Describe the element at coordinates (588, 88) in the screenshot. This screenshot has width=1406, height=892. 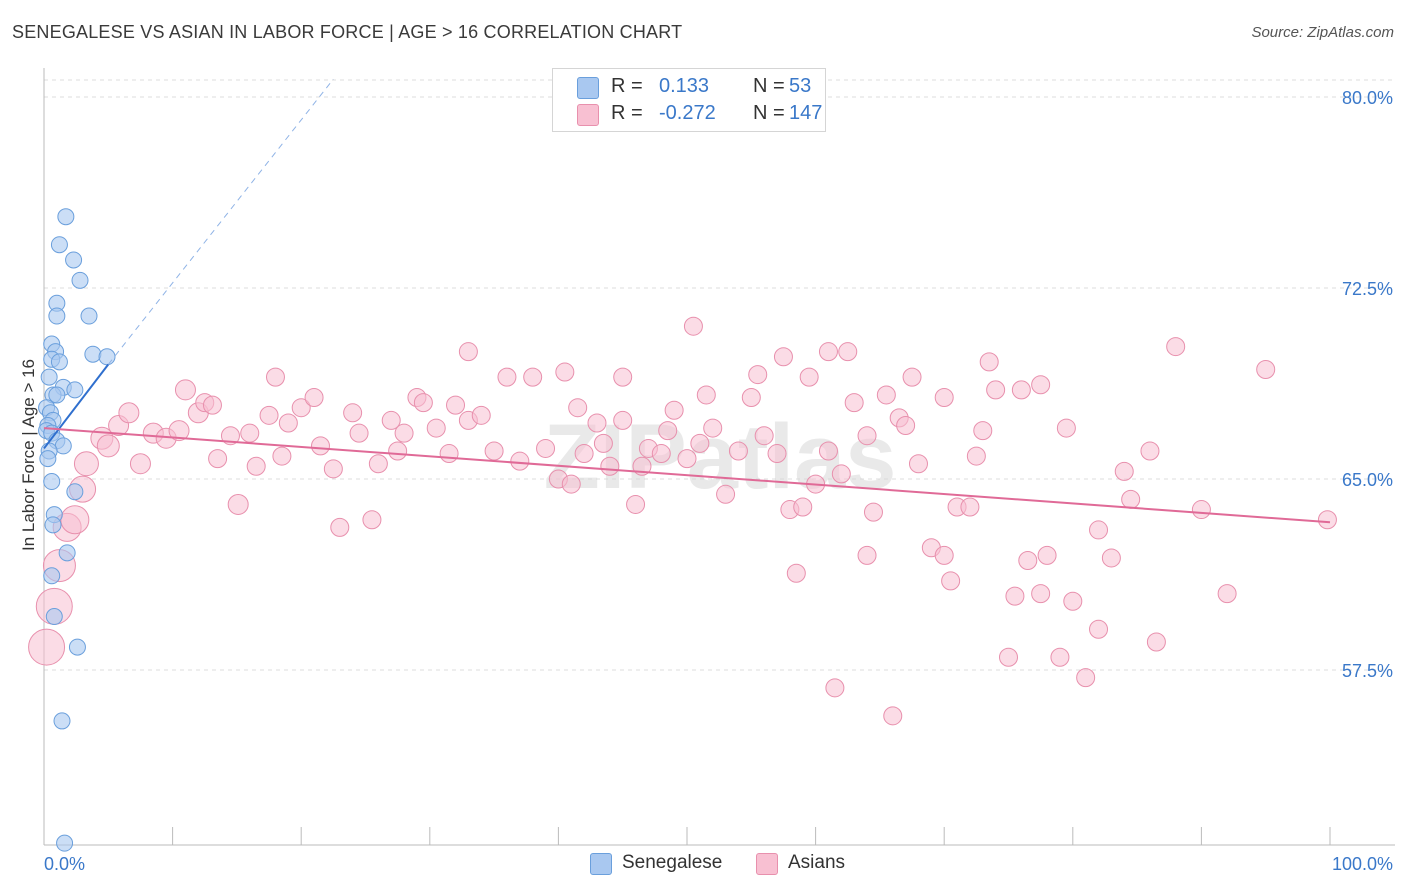
I see `legend-swatch-senegalese` at that location.